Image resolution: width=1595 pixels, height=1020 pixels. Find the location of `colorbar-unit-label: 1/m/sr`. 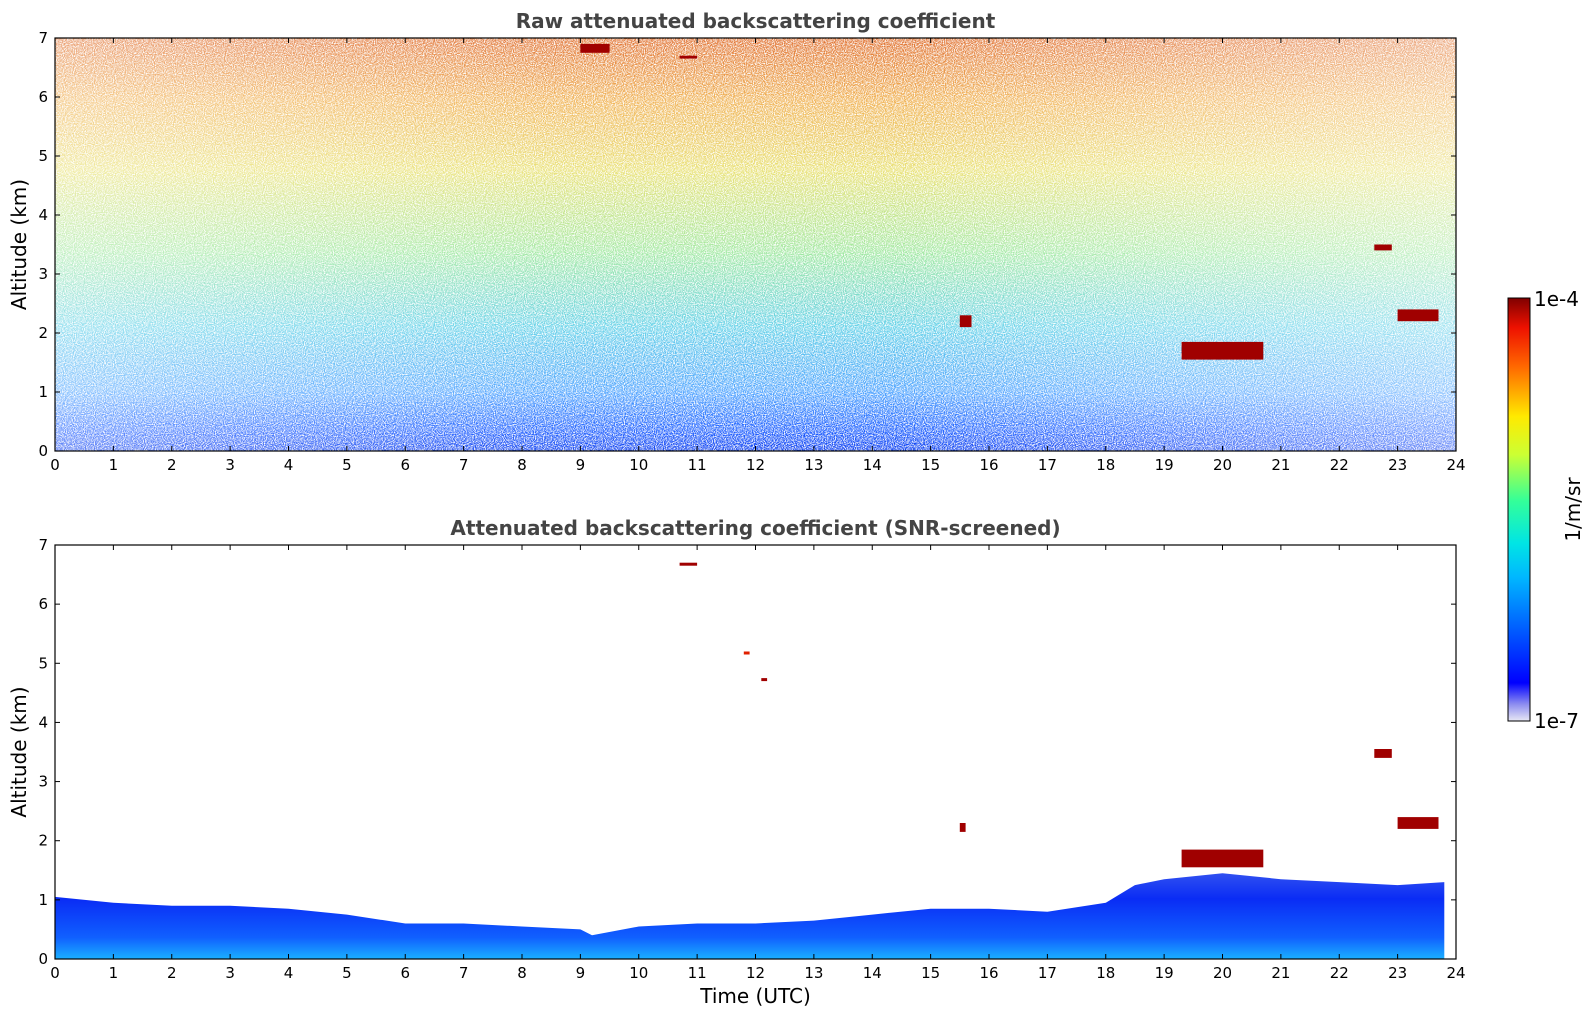

colorbar-unit-label: 1/m/sr is located at coordinates (1573, 509).